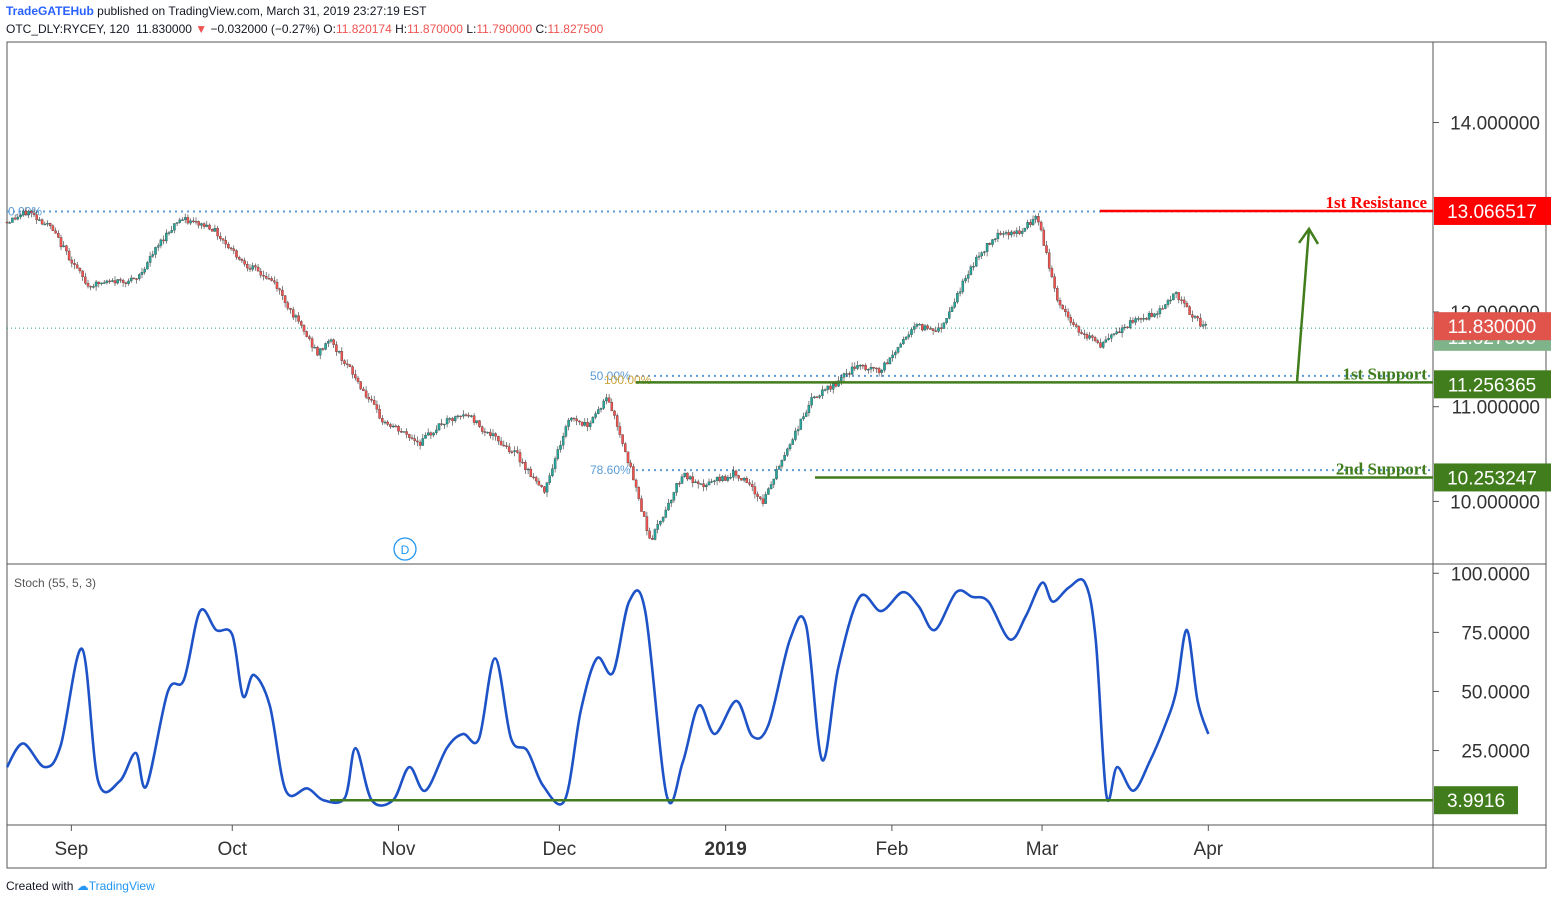 The height and width of the screenshot is (905, 1560). I want to click on stoch-tick-label: 50.0000, so click(1495, 692).